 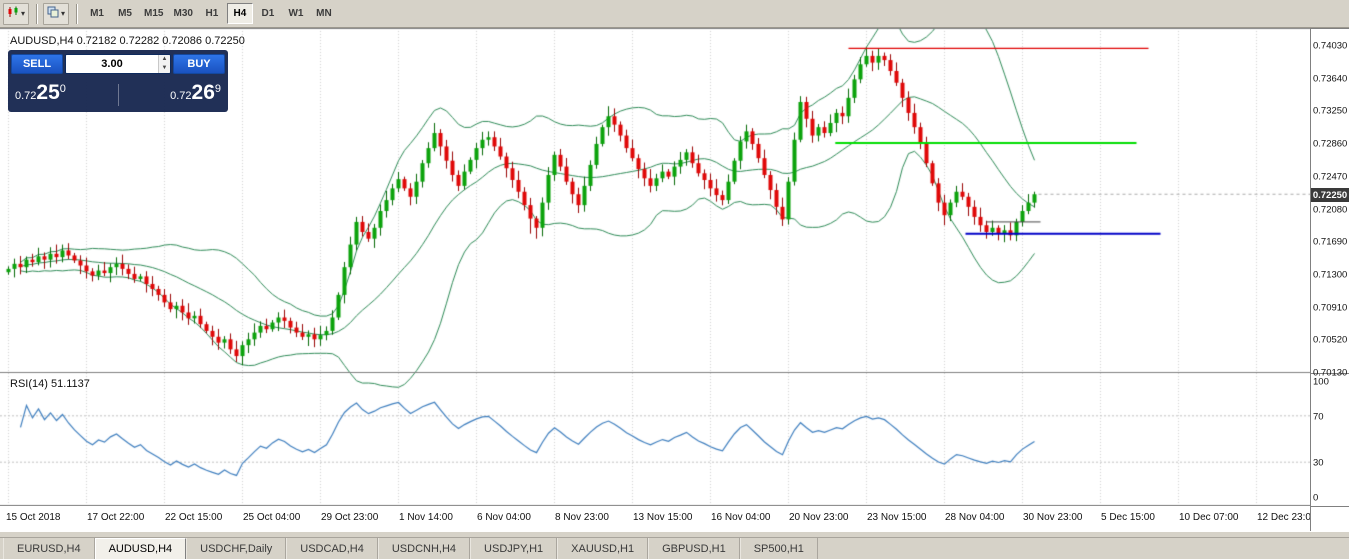 I want to click on chart-tab-usdjpy: USDJPY,H1, so click(x=514, y=548).